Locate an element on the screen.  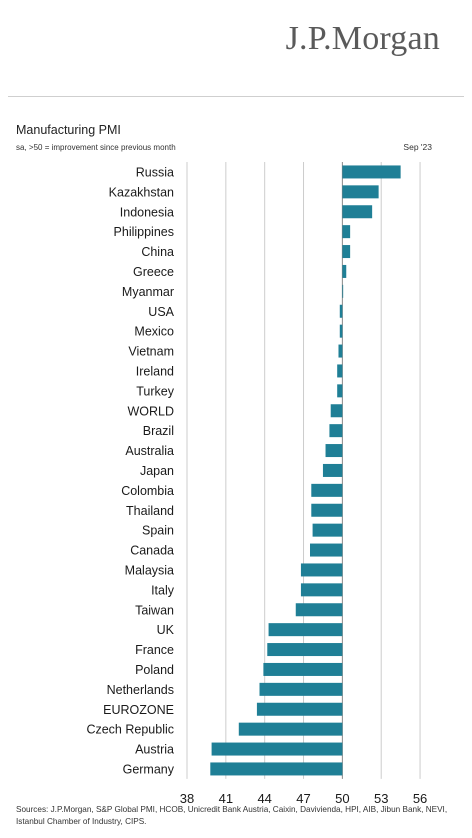
x-tick-labels: 38 41 44 47 50 53 56 is located at coordinates (304, 798).